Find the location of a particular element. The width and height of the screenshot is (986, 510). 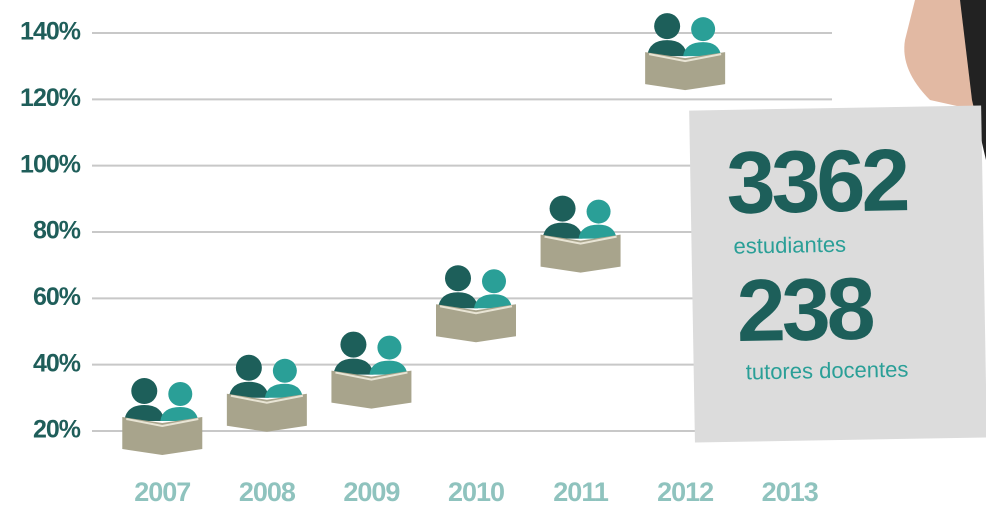

tutors-count: 238 is located at coordinates (805, 309).